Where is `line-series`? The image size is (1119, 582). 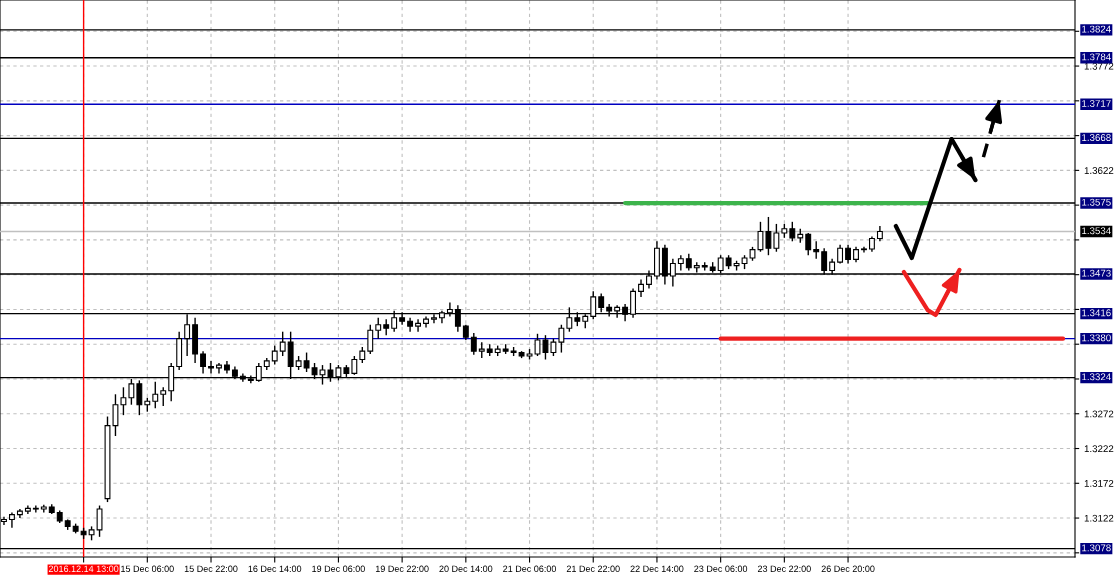 line-series is located at coordinates (931, 292).